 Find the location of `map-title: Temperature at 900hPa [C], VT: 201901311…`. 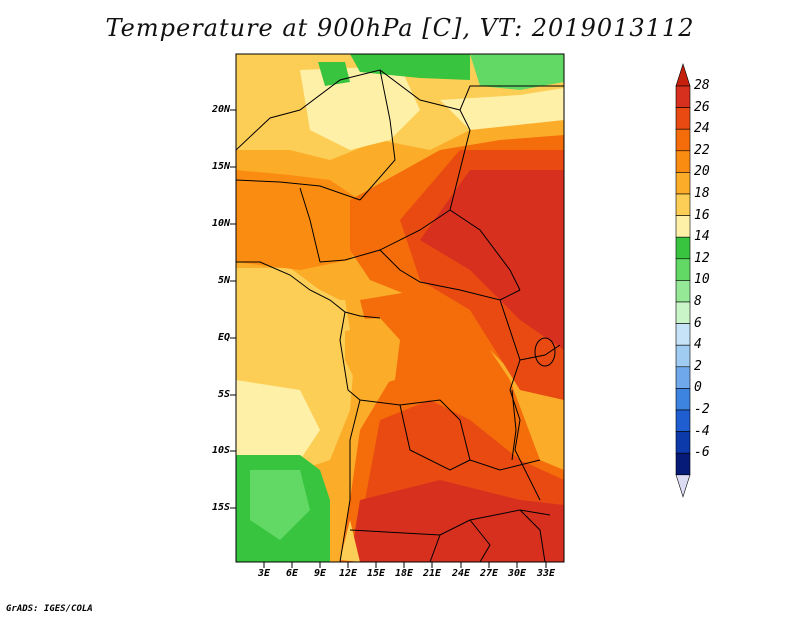

map-title: Temperature at 900hPa [C], VT: 201901311… is located at coordinates (400, 28).